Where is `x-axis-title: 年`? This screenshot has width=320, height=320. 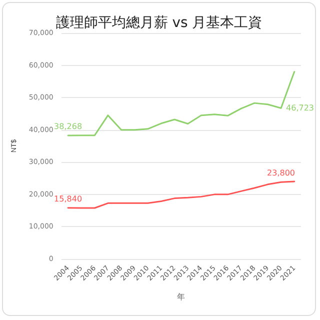
x-axis-title: 年 is located at coordinates (181, 297).